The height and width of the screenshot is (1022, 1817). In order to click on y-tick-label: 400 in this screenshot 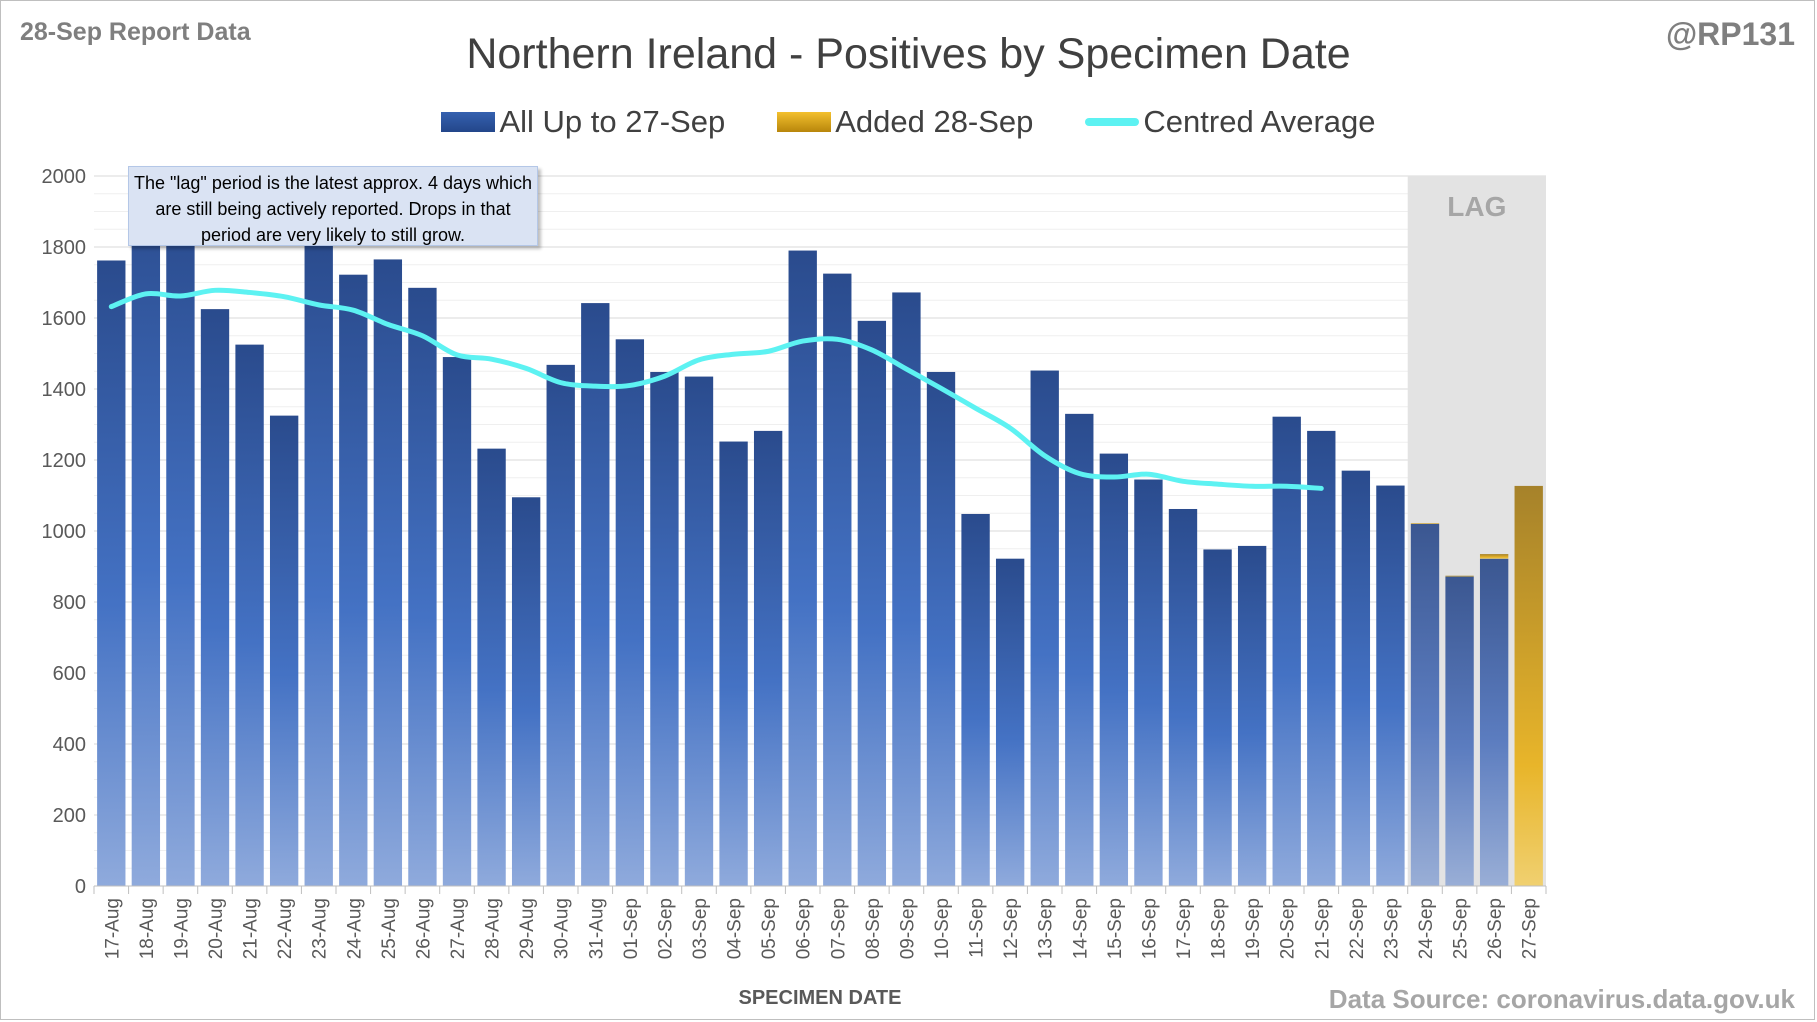, I will do `click(69, 745)`.